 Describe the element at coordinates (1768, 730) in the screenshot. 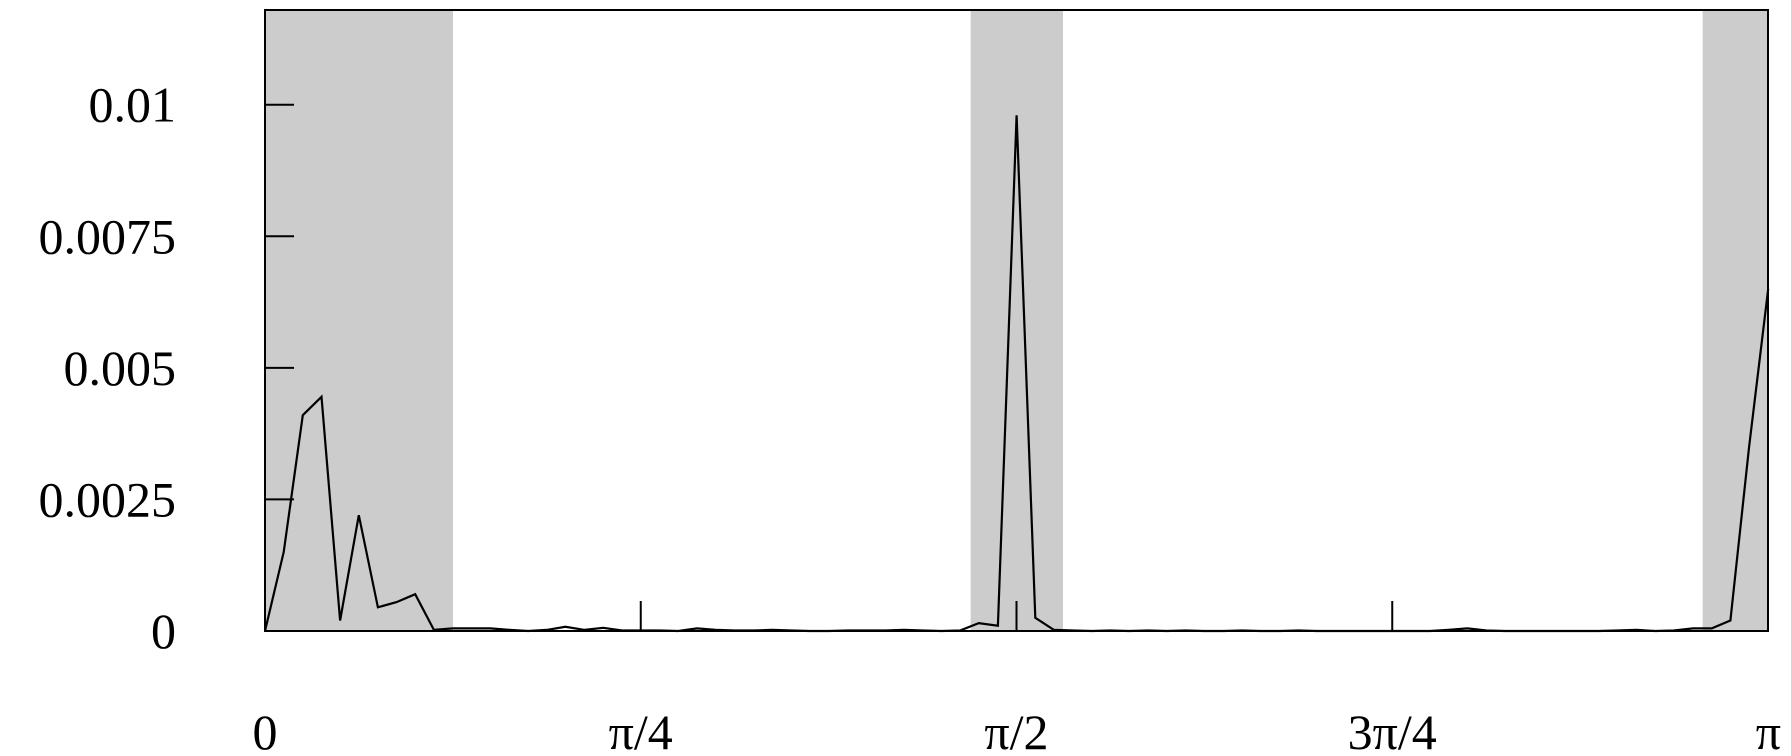

I see `x-tick-label-4: π` at that location.